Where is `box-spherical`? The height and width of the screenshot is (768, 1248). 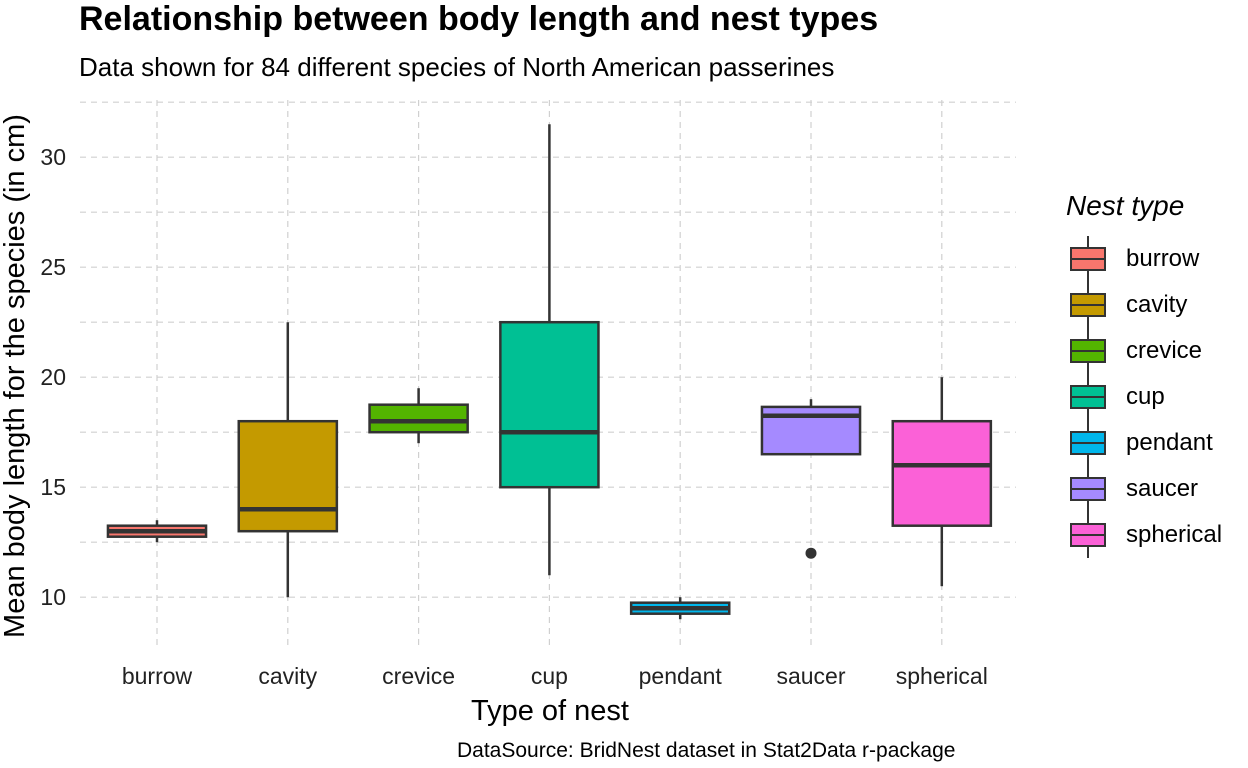 box-spherical is located at coordinates (942, 482).